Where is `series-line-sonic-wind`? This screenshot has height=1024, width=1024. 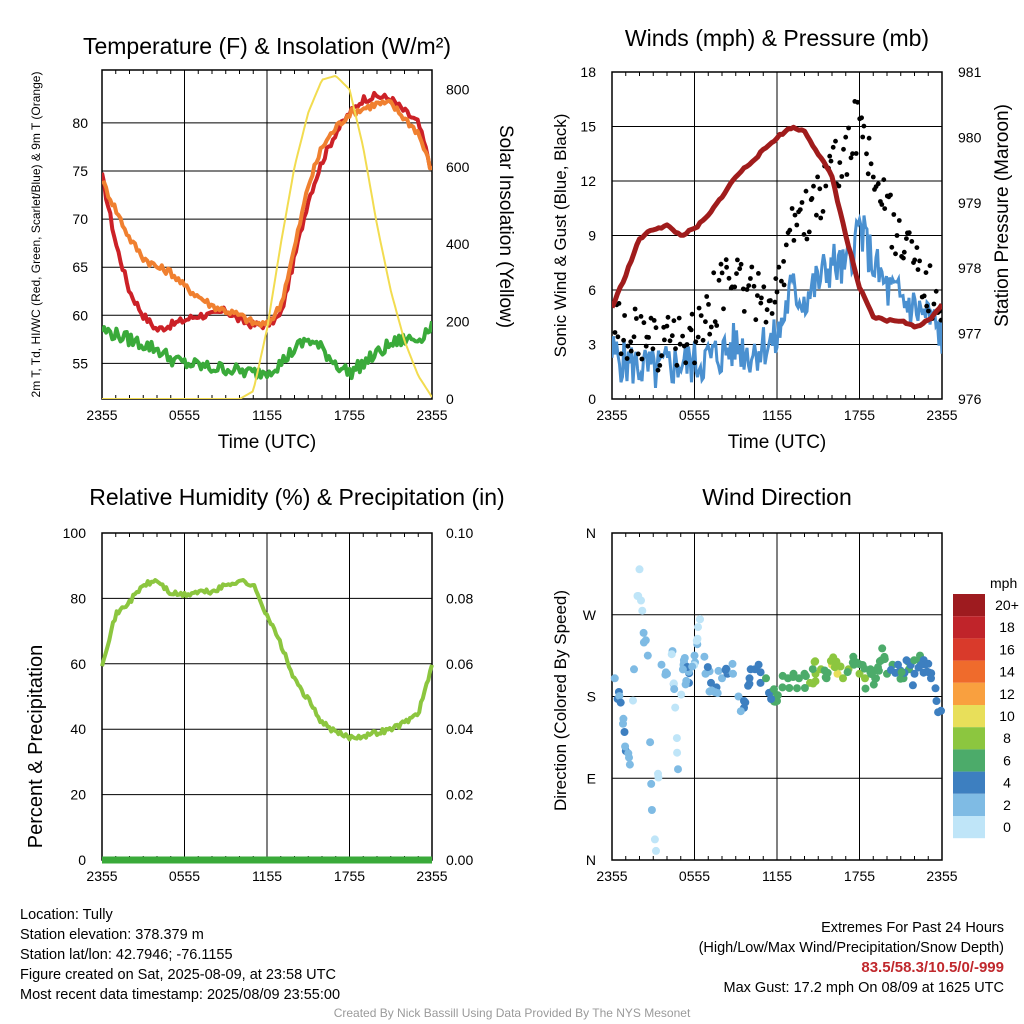
series-line-sonic-wind is located at coordinates (777, 301).